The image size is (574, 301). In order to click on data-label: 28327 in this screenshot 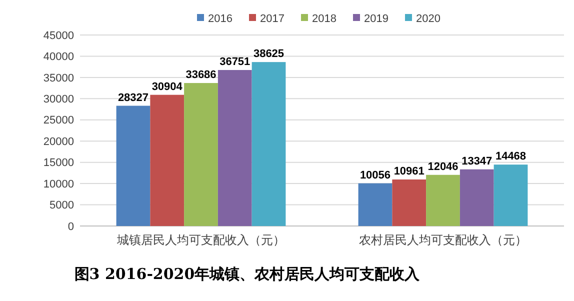, I will do `click(133, 98)`.